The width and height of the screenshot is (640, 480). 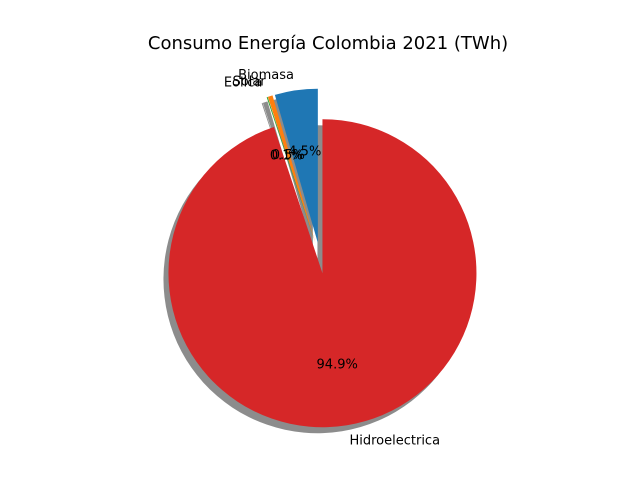 I want to click on wedge-solar, so click(x=291, y=169).